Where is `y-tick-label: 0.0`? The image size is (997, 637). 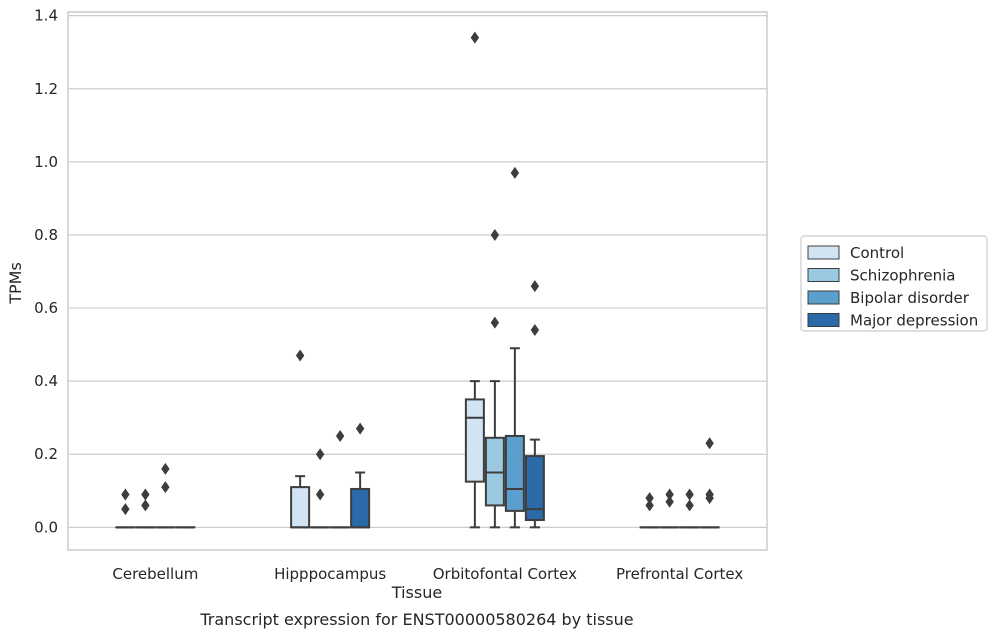 y-tick-label: 0.0 is located at coordinates (46, 527).